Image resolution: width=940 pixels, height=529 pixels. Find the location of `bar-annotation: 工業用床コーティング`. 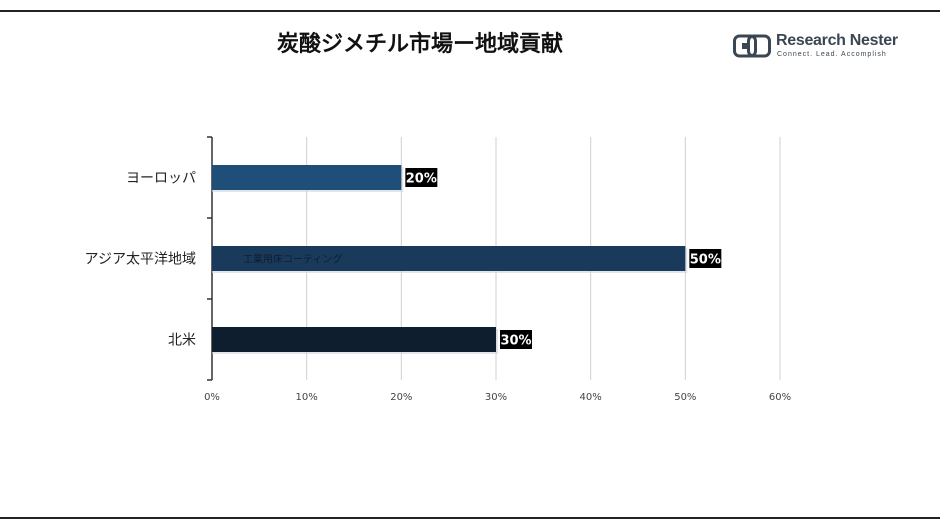

bar-annotation: 工業用床コーティング is located at coordinates (292, 259).